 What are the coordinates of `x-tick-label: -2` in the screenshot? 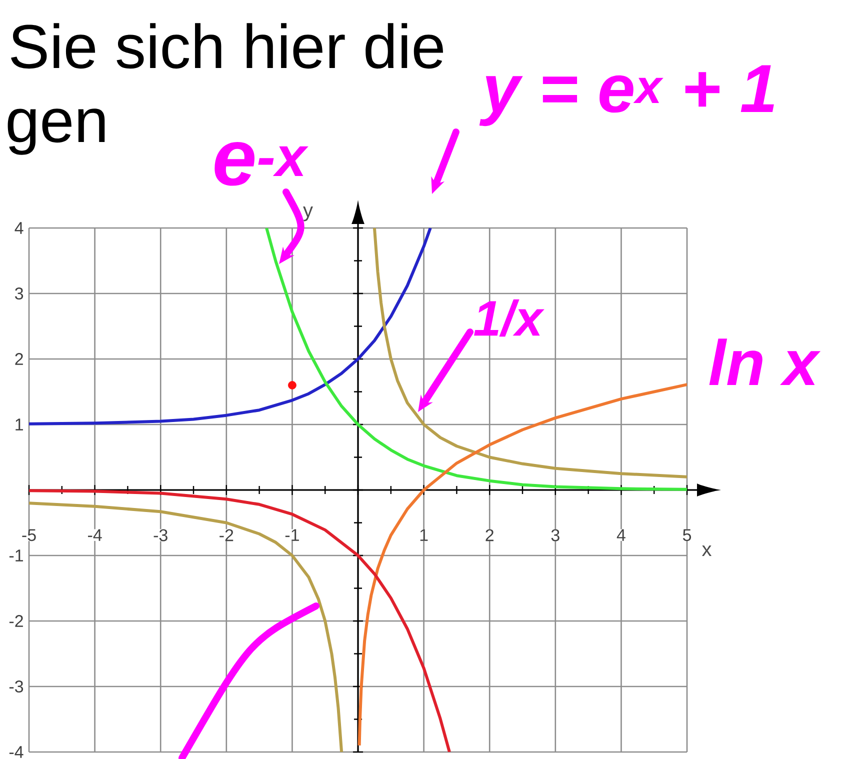 It's located at (227, 535).